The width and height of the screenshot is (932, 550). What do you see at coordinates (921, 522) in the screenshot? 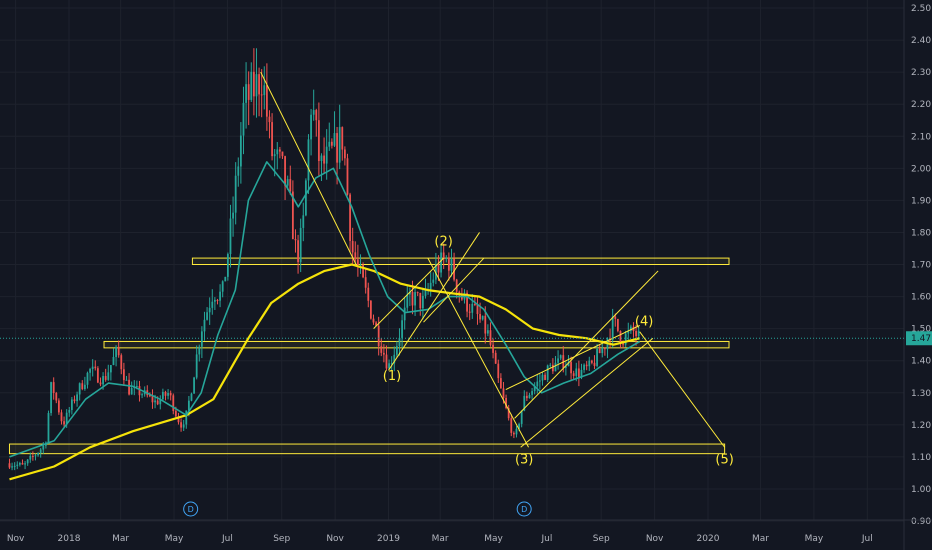
I see `y-tick-label: 0.90` at bounding box center [921, 522].